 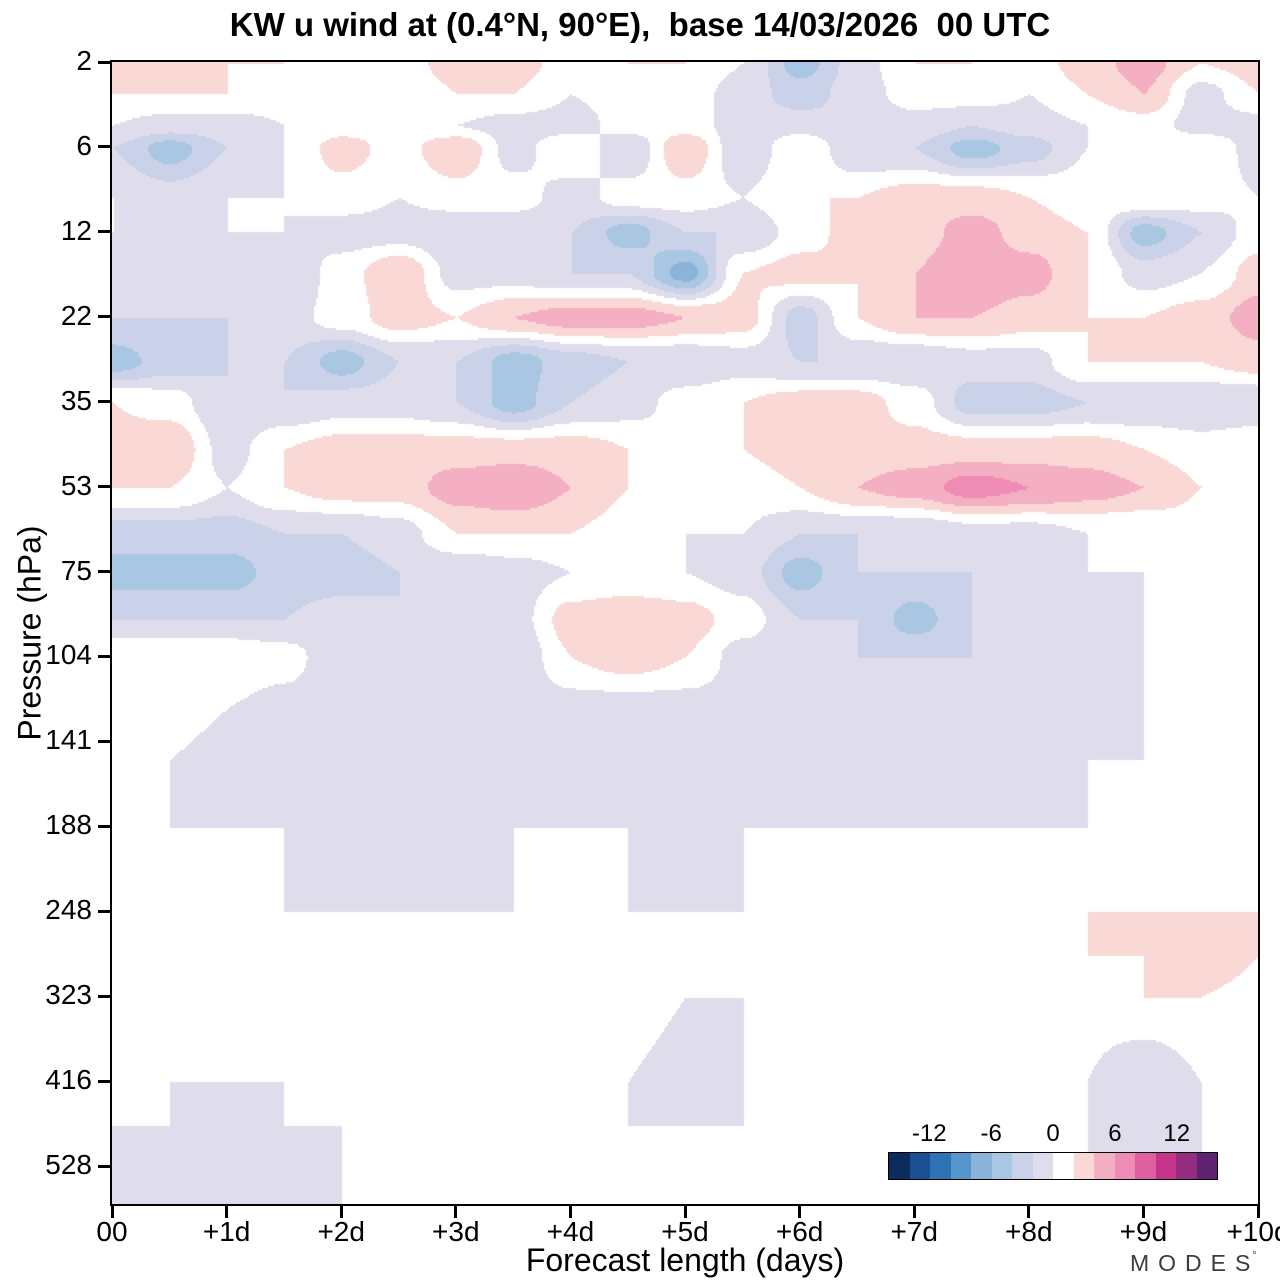 What do you see at coordinates (68, 655) in the screenshot?
I see `y-tick-label: 104` at bounding box center [68, 655].